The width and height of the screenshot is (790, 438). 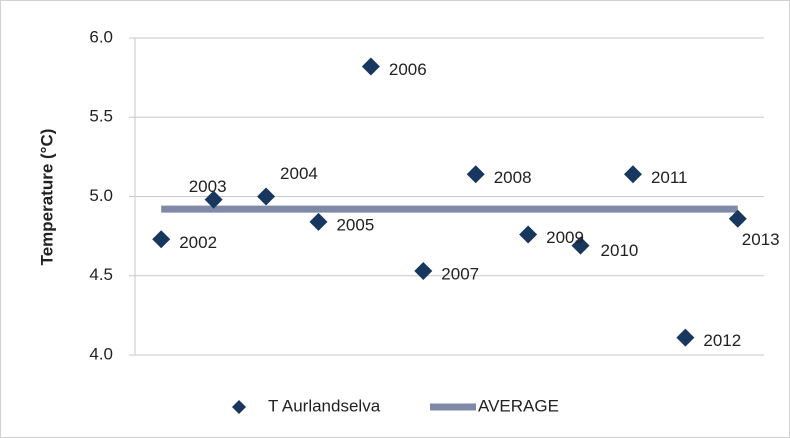 I want to click on point-label: 2006, so click(x=408, y=69).